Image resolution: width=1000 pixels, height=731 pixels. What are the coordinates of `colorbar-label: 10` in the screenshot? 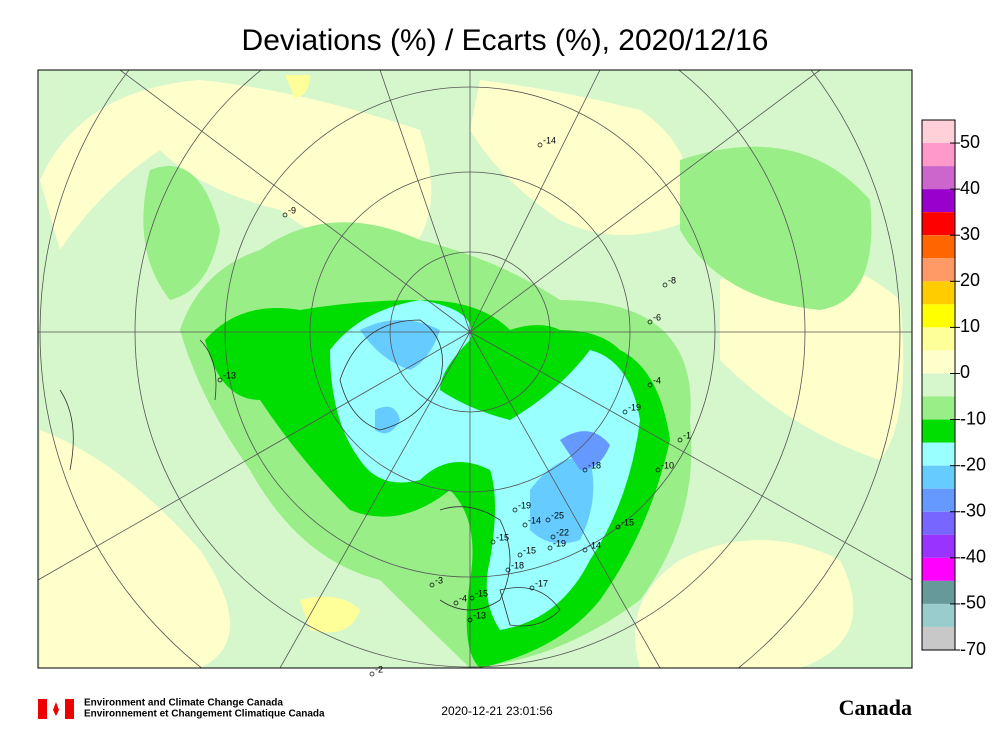 It's located at (970, 326).